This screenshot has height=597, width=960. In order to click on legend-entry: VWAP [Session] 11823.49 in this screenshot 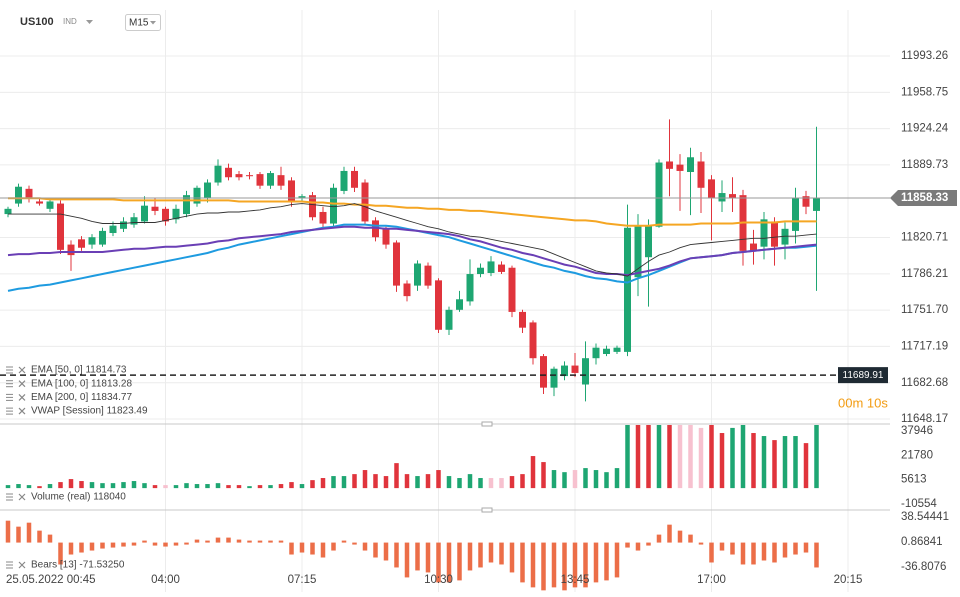, I will do `click(89, 411)`.